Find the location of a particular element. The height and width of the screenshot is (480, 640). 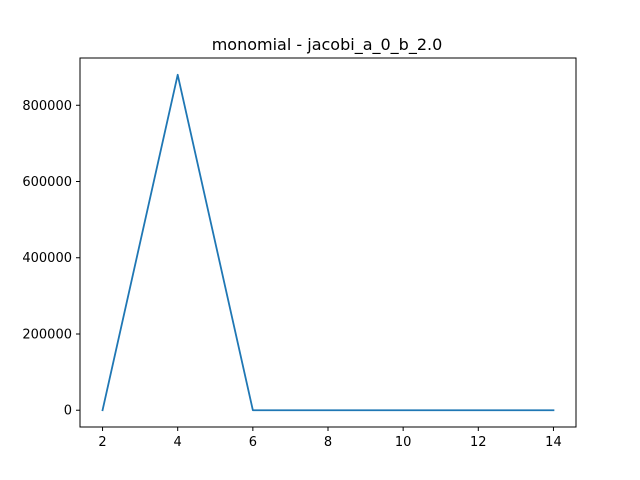

x-tick-label: 2 is located at coordinates (102, 442).